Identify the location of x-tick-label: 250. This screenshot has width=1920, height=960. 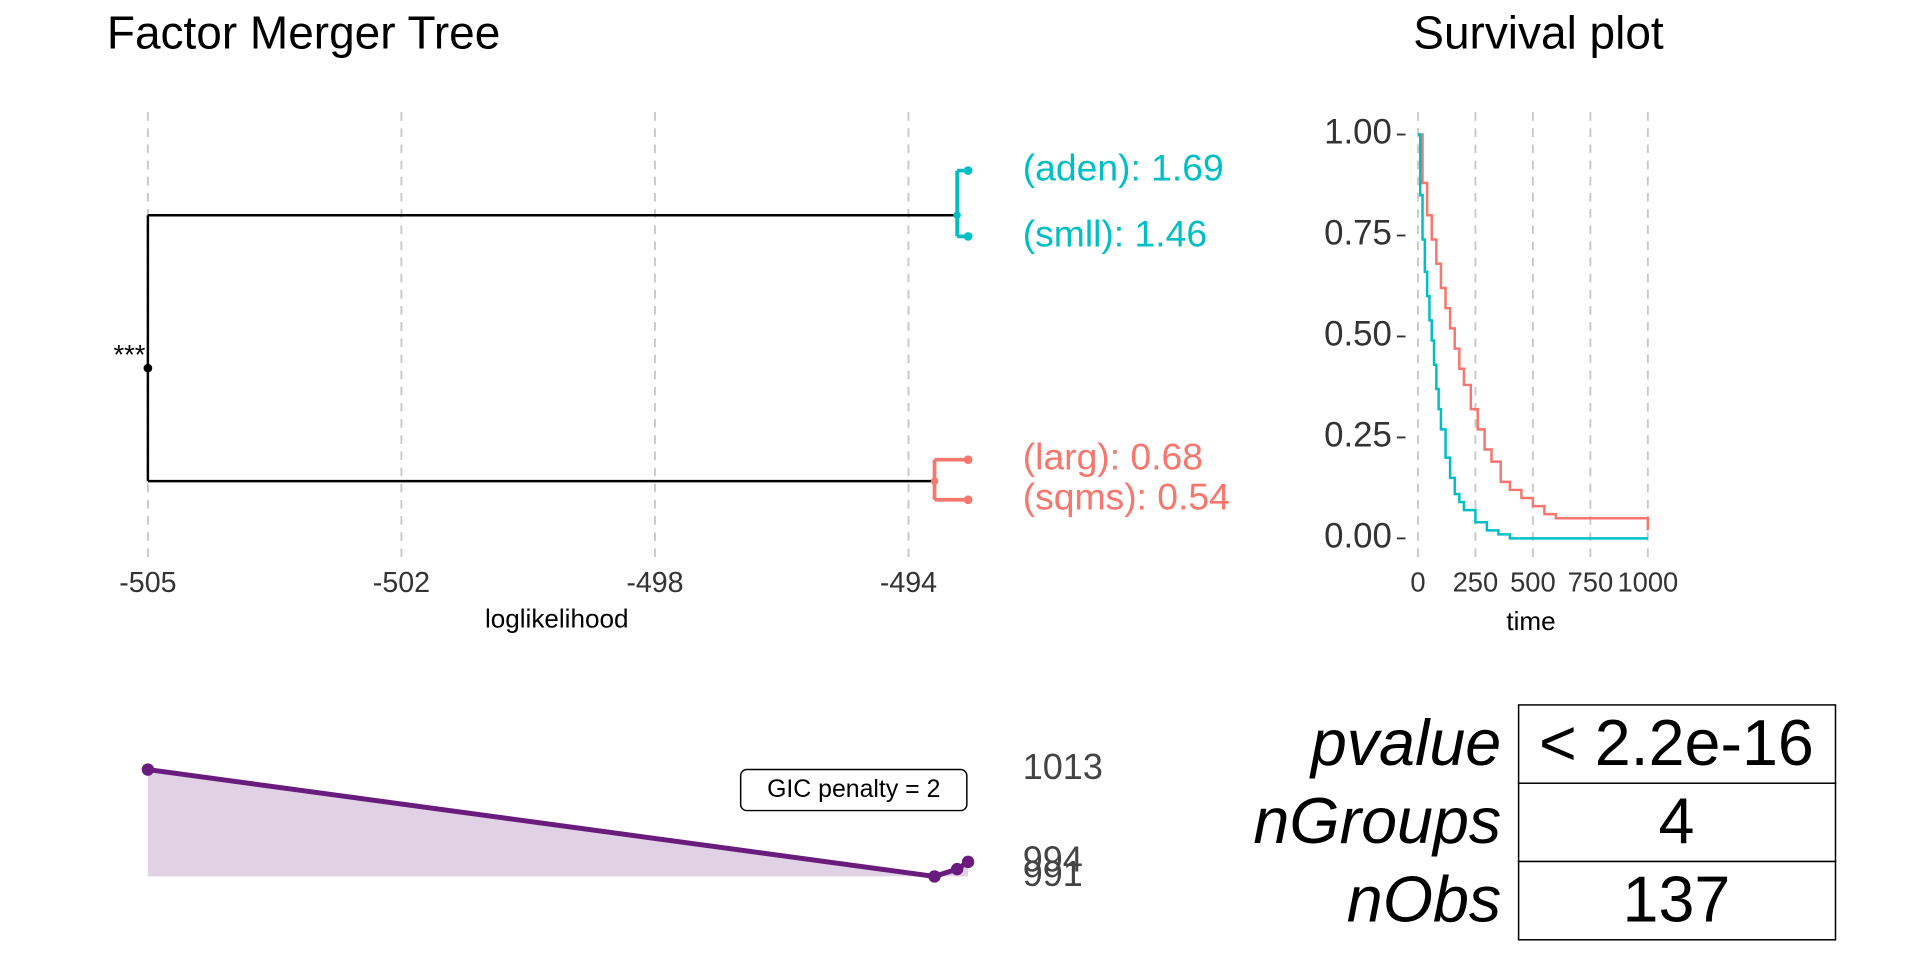
(1476, 582).